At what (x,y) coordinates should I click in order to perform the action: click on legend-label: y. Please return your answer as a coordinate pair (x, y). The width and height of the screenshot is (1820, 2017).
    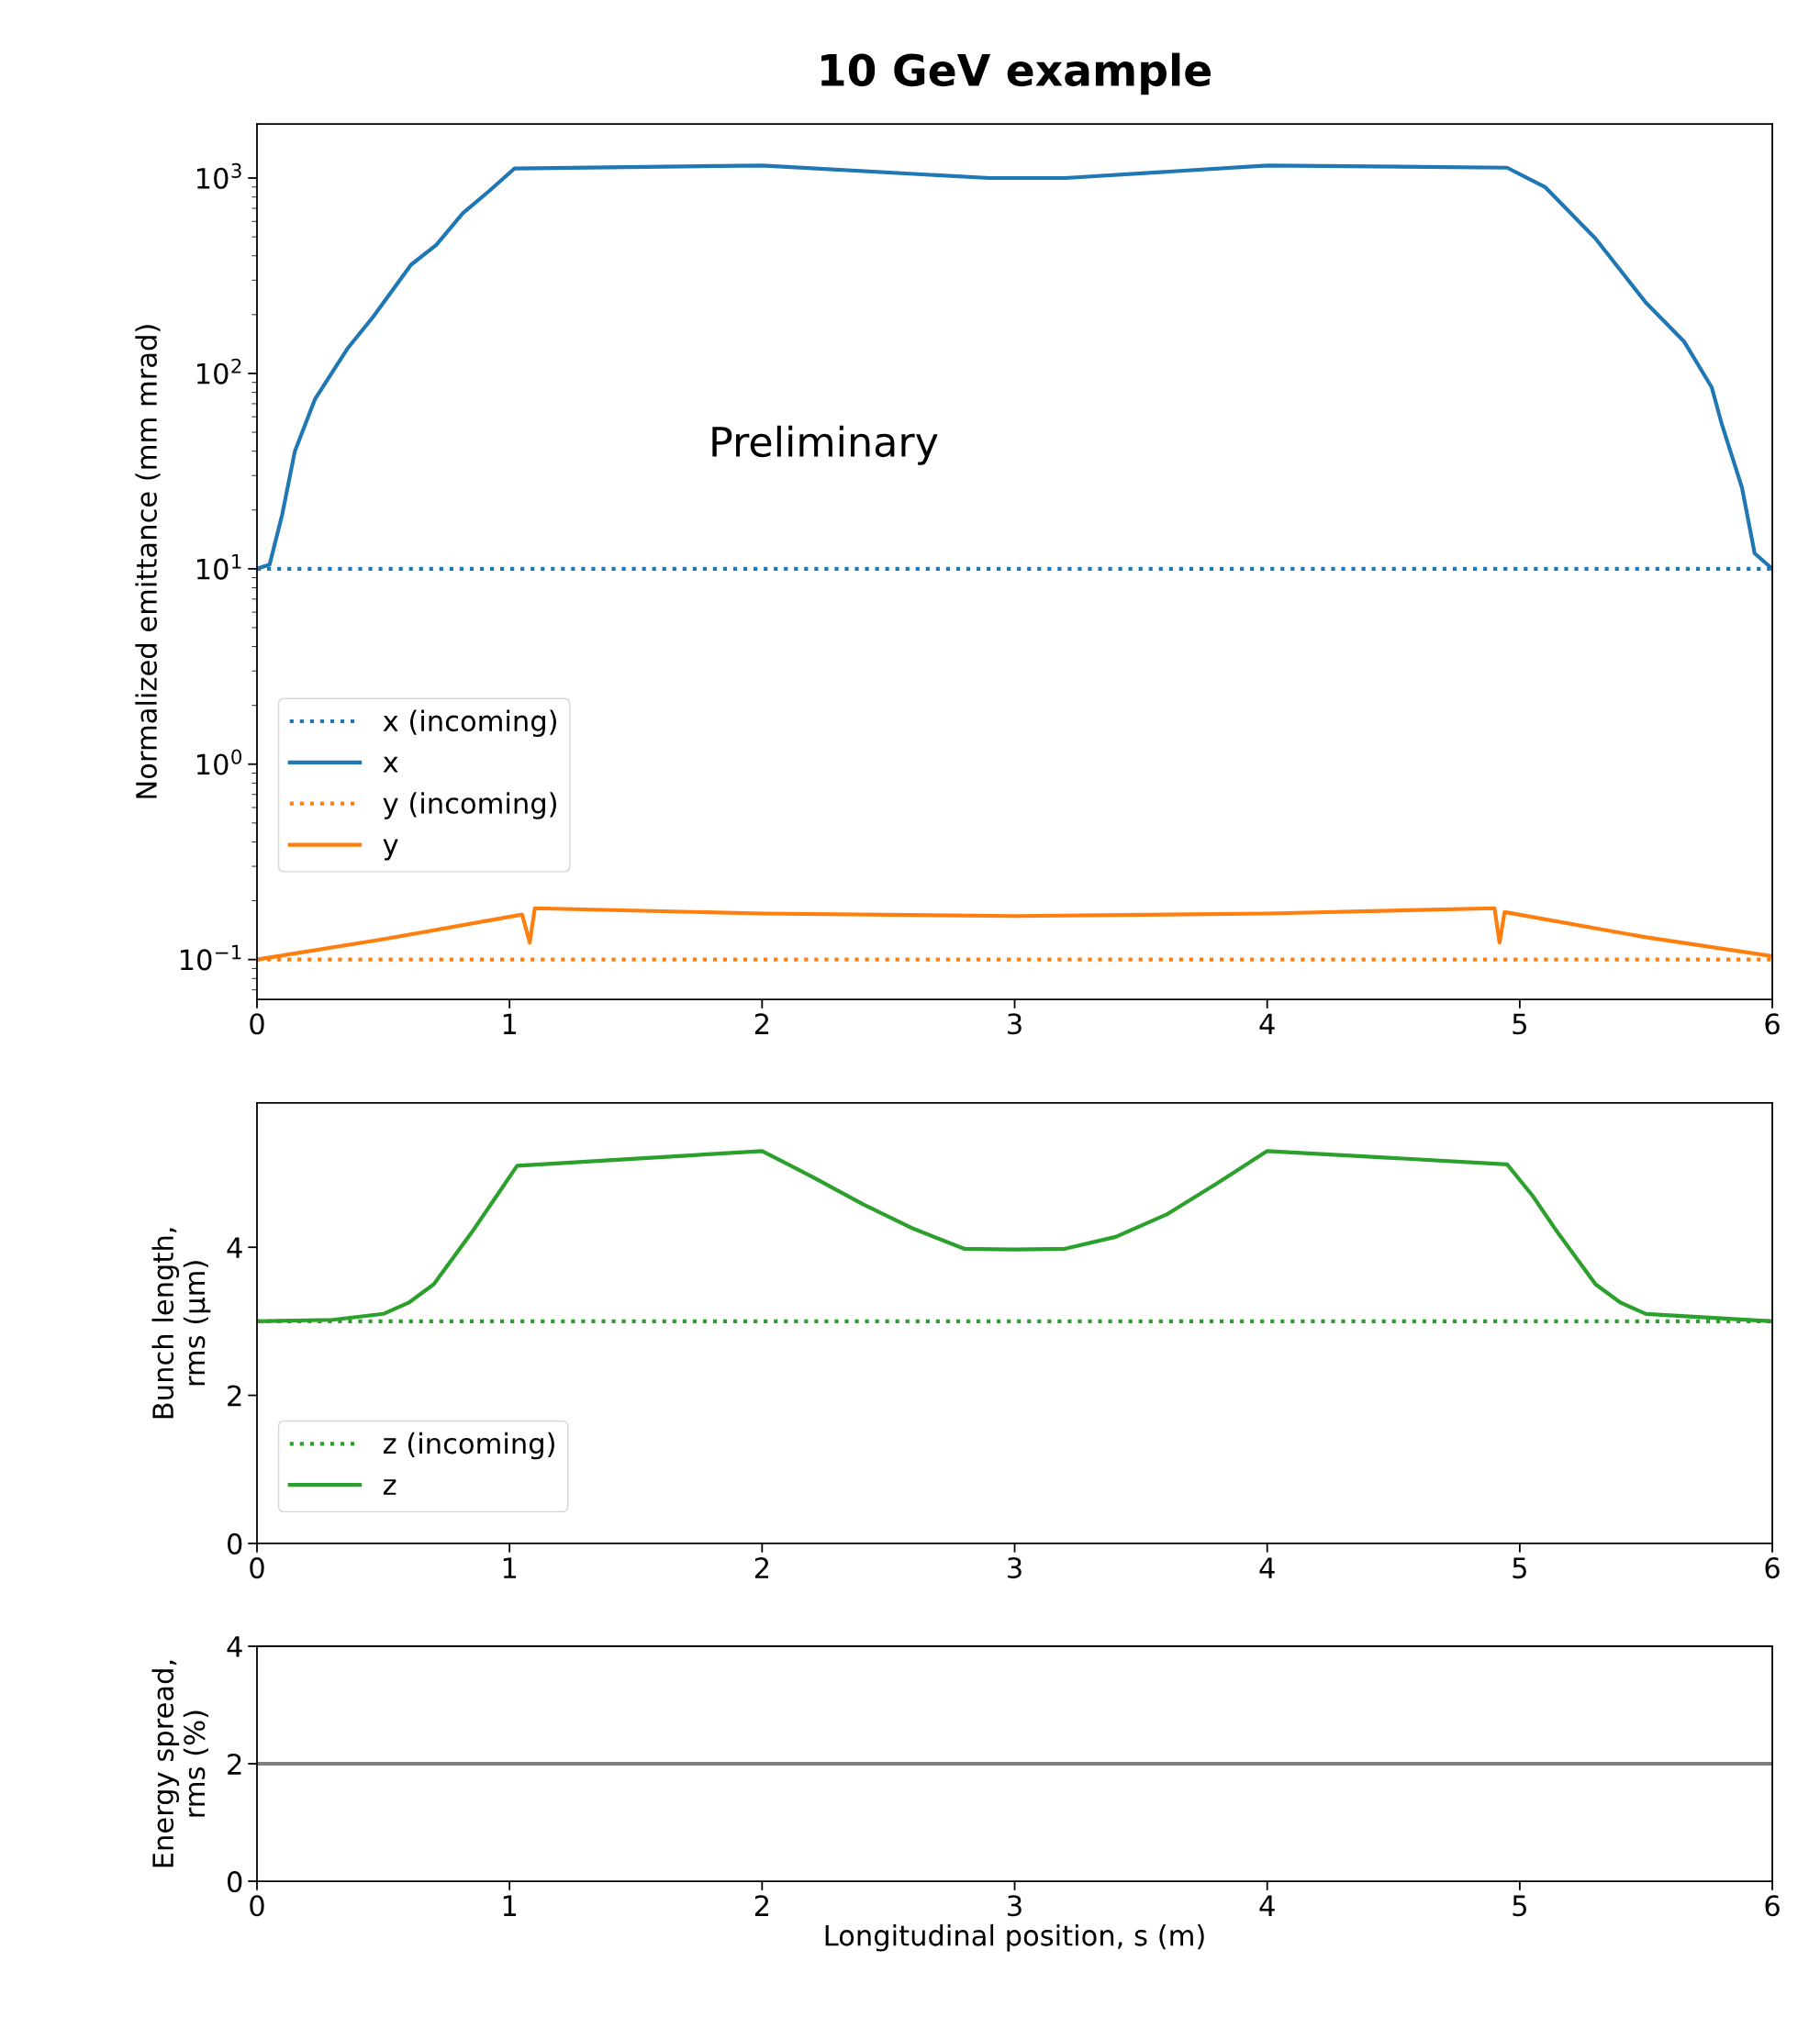
    Looking at the image, I should click on (390, 850).